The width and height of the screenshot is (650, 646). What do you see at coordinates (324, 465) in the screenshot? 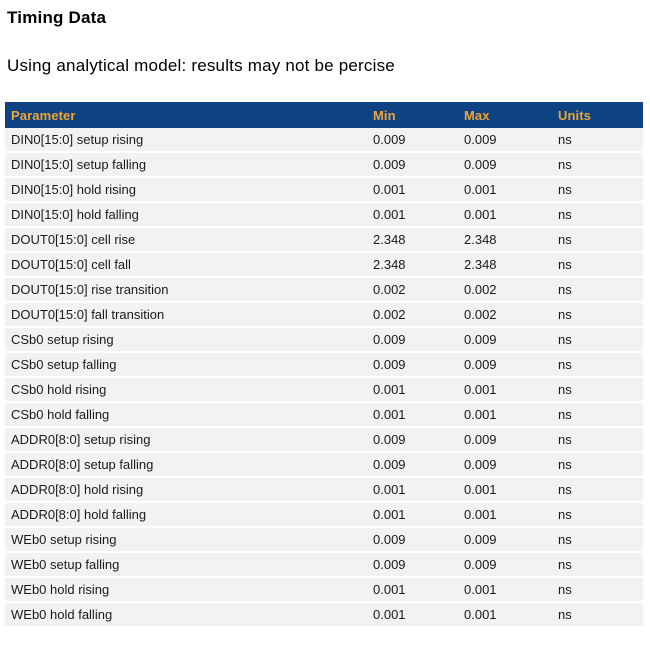
I see `table-row: ADDR0[8:0] setup falling 0.009 0.009 ns` at bounding box center [324, 465].